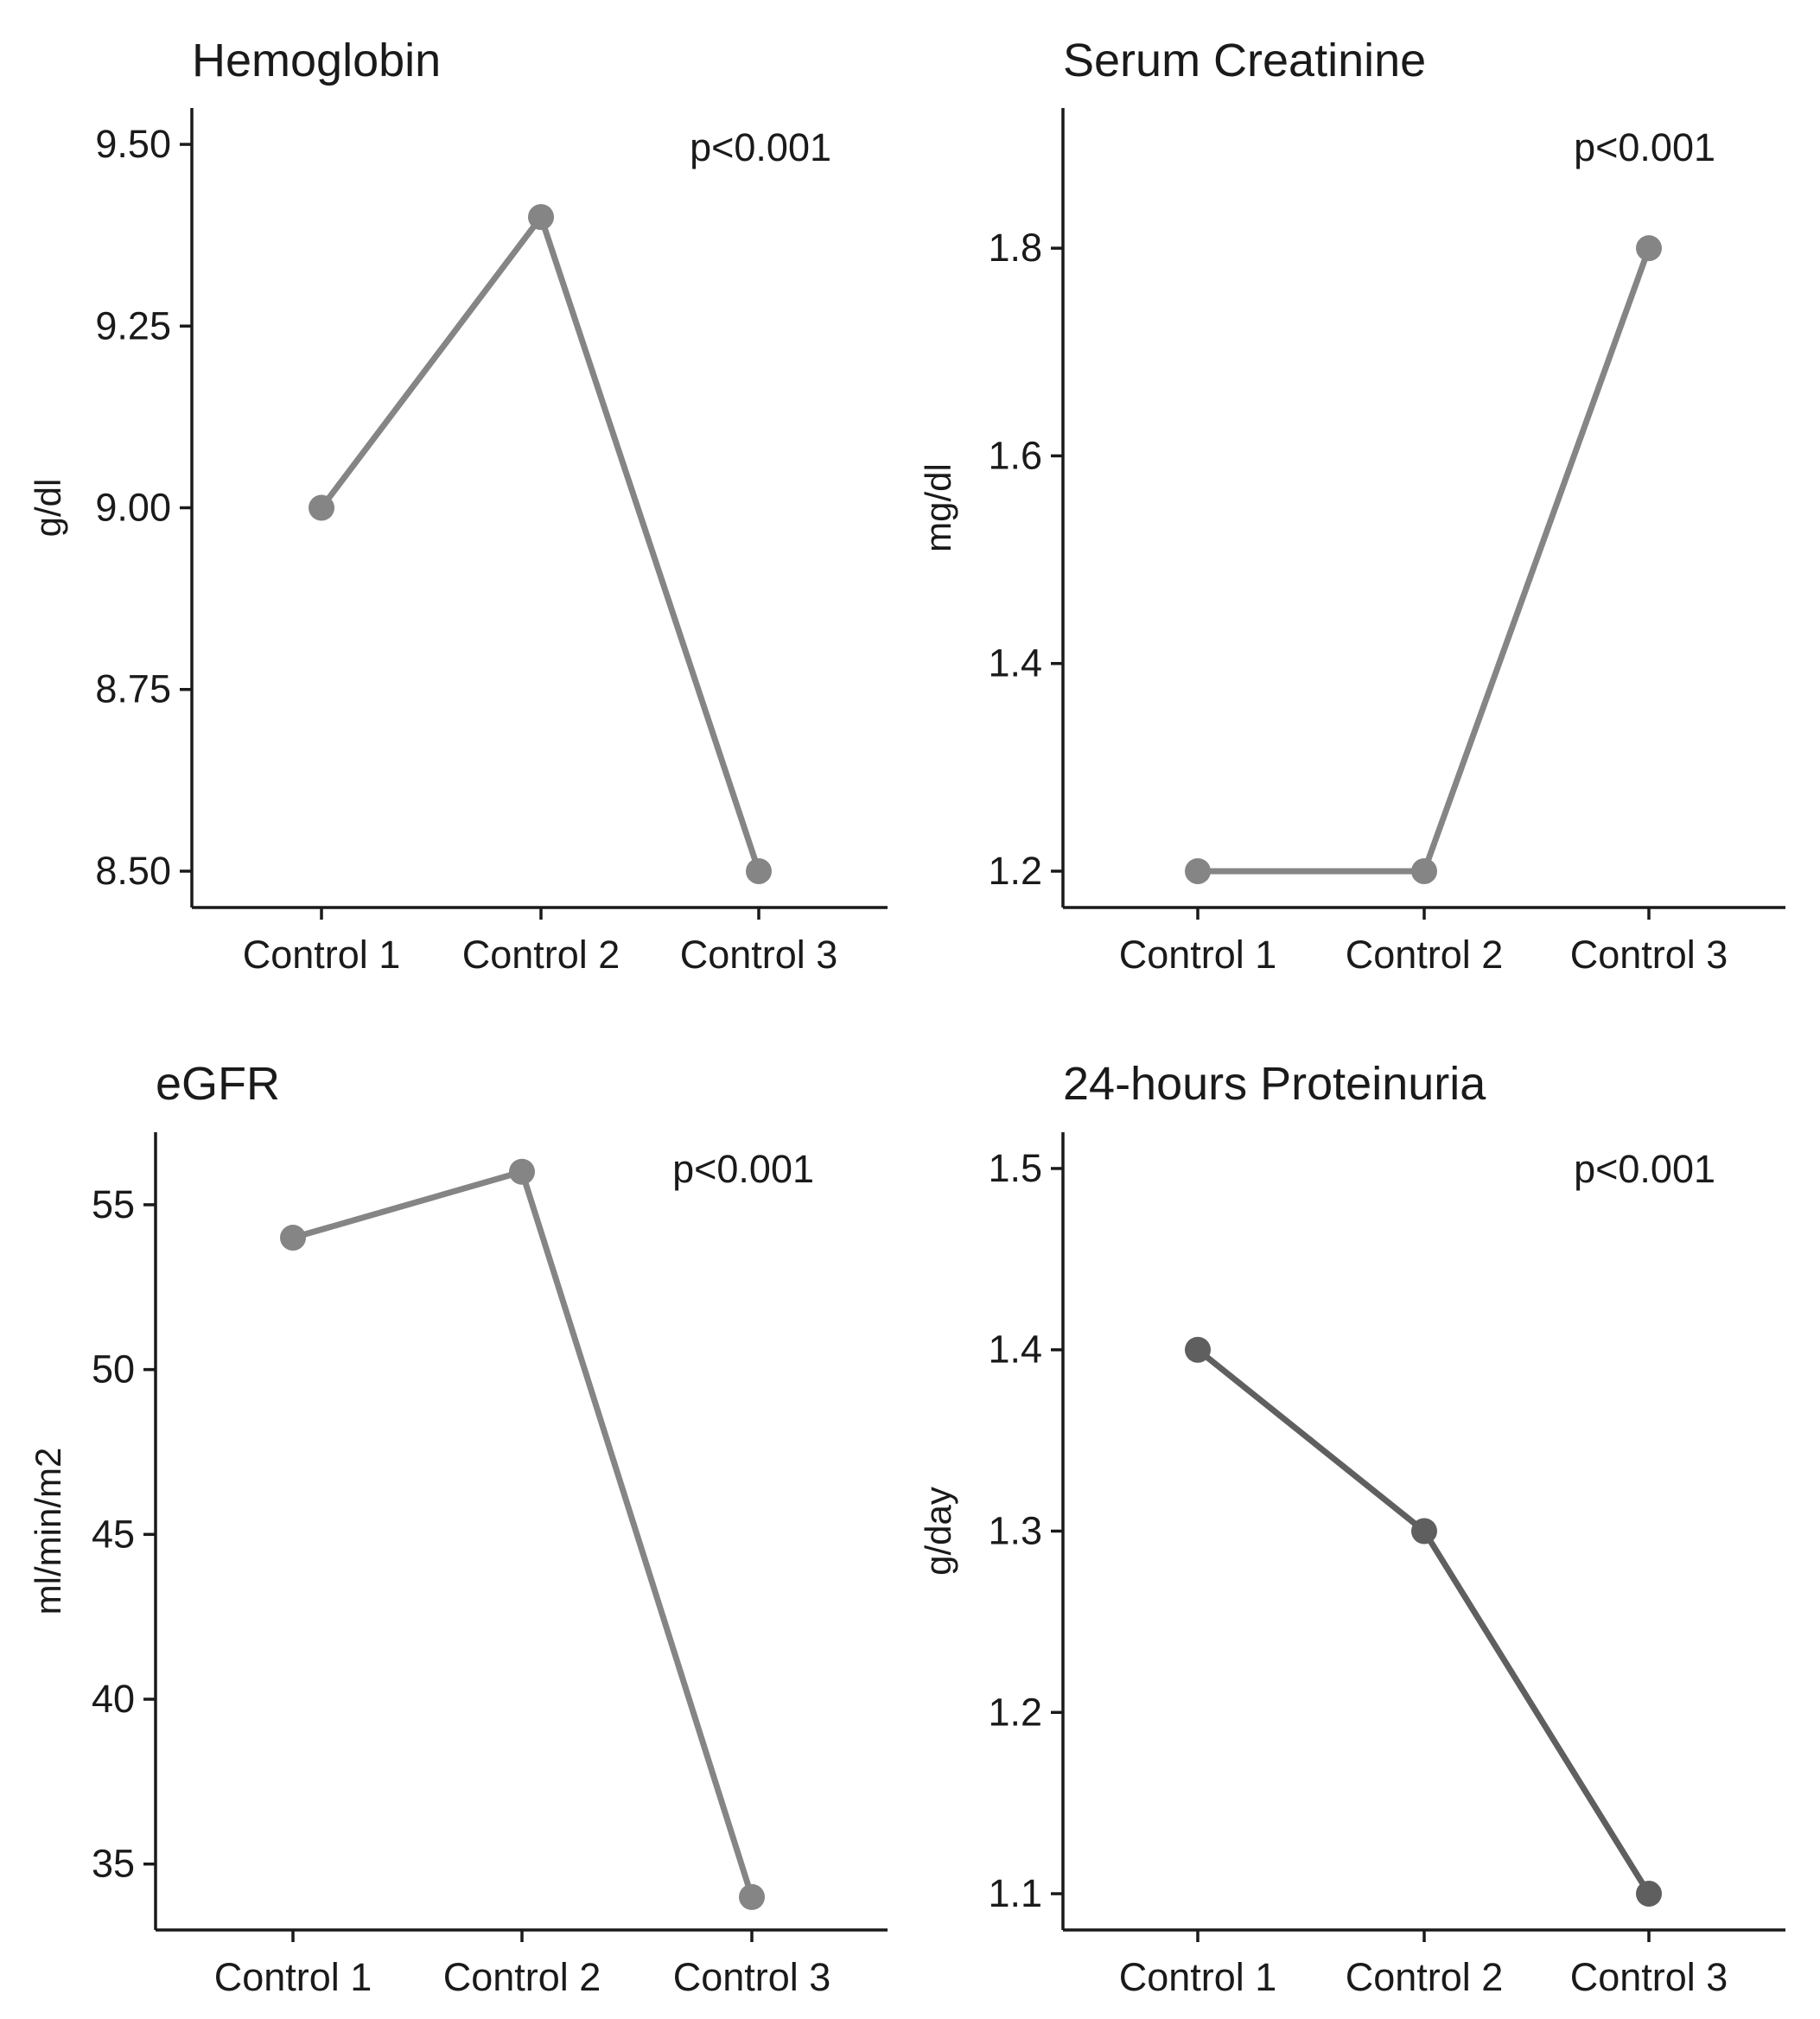 This screenshot has width=1820, height=2019. I want to click on y-tick-label: 8.50, so click(133, 871).